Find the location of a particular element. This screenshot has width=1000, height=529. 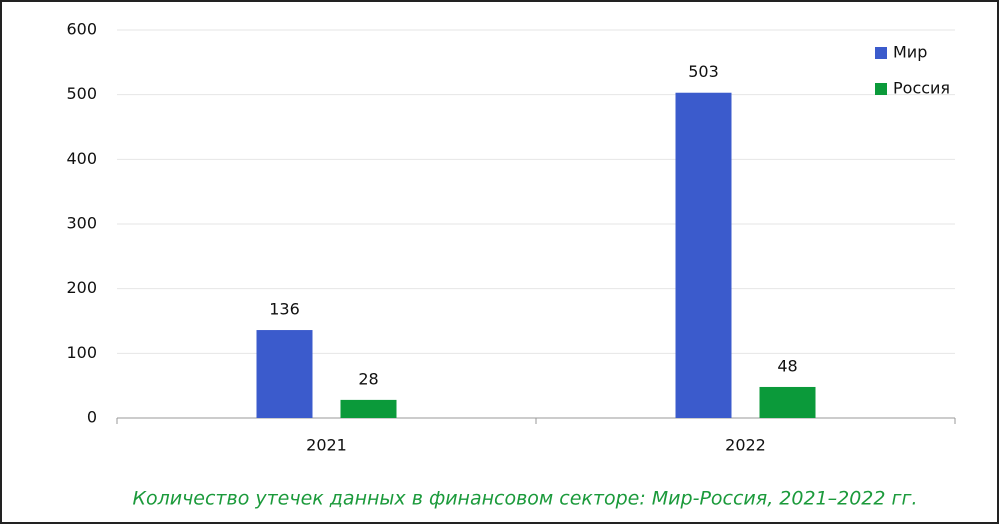

y-tick-label: 0 is located at coordinates (92, 417).